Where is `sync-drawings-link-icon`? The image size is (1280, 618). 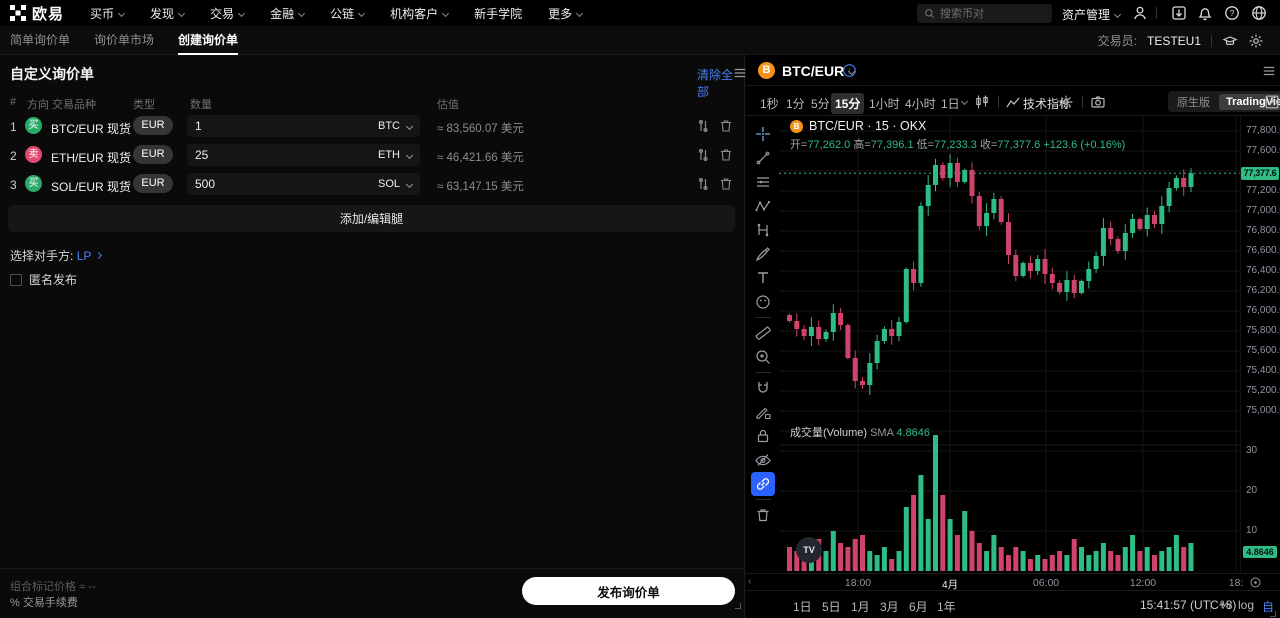 sync-drawings-link-icon is located at coordinates (762, 484).